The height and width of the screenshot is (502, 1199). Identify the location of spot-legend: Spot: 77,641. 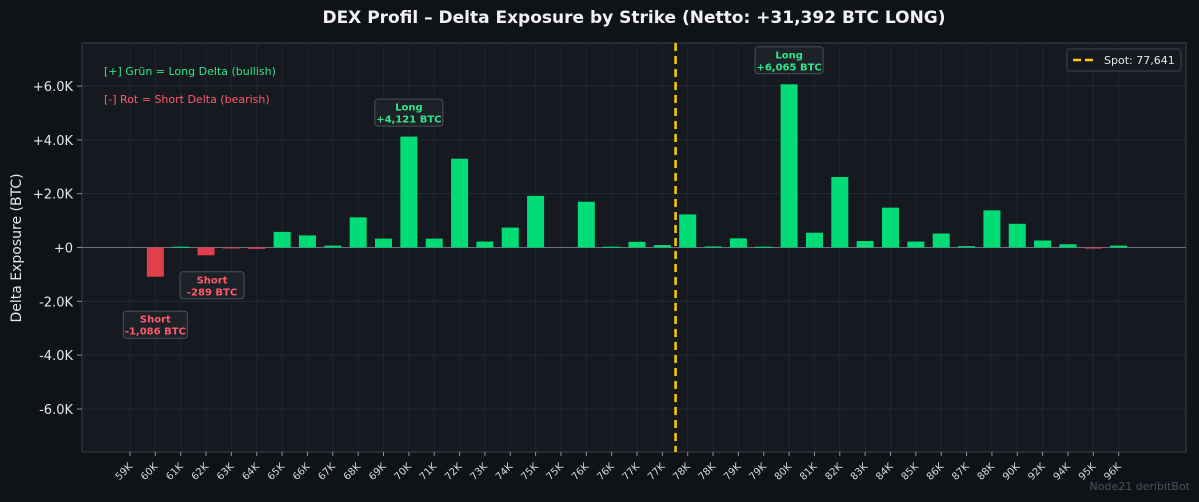
(1124, 60).